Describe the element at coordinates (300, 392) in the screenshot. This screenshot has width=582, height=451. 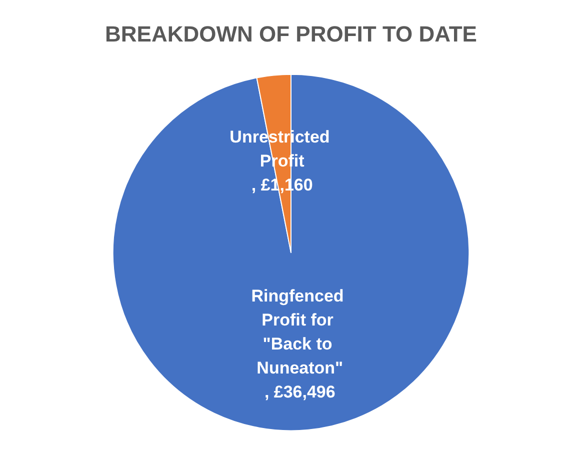
I see `data-label: , £36,496` at that location.